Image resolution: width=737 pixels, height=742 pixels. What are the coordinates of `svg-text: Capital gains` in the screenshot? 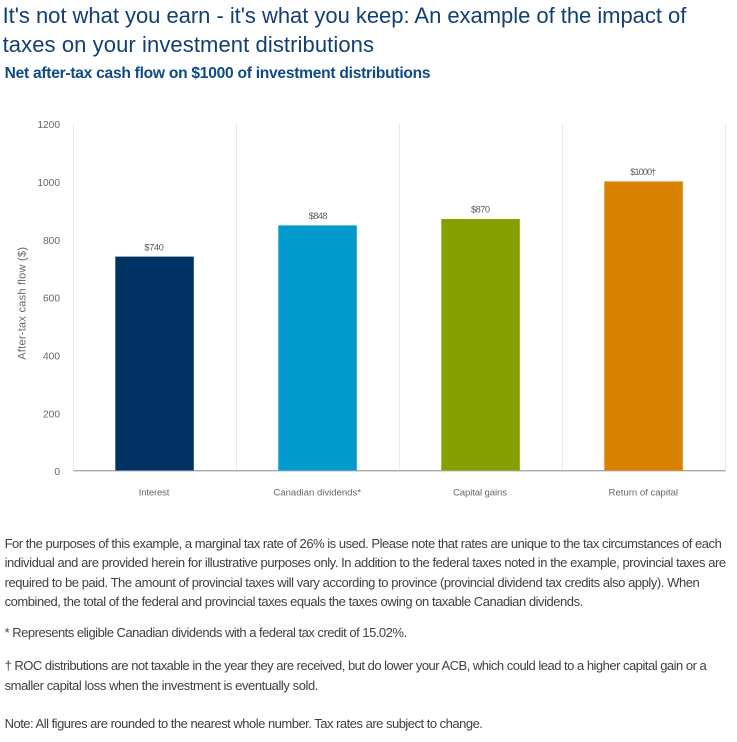 It's located at (480, 492).